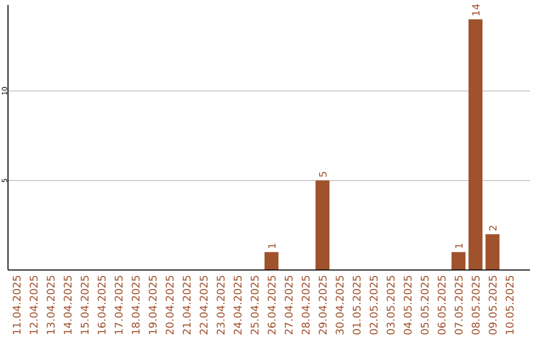 The image size is (540, 340). What do you see at coordinates (426, 305) in the screenshot?
I see `x-tick-label: 05.05.2025` at bounding box center [426, 305].